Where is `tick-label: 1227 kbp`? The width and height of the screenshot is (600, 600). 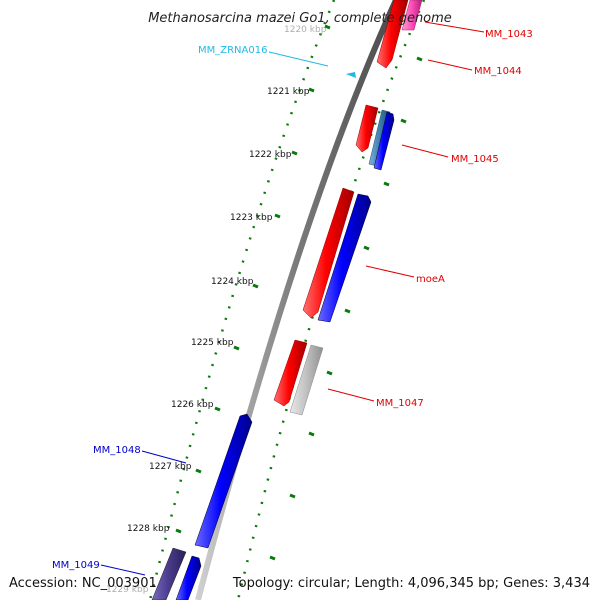
tick-label: 1227 kbp is located at coordinates (170, 467).